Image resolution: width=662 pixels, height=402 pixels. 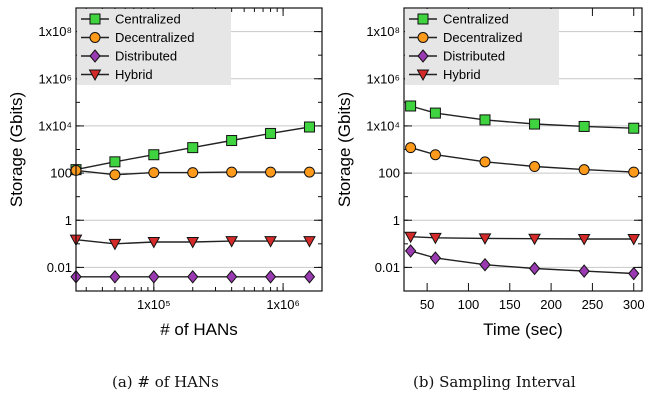 I want to click on x-tick-label: 1x10⁶, so click(x=283, y=304).